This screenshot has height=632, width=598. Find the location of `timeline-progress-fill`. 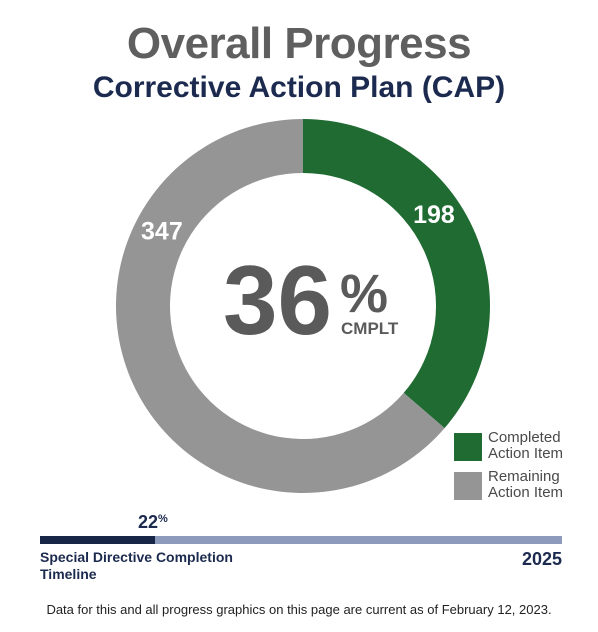

timeline-progress-fill is located at coordinates (97, 540).